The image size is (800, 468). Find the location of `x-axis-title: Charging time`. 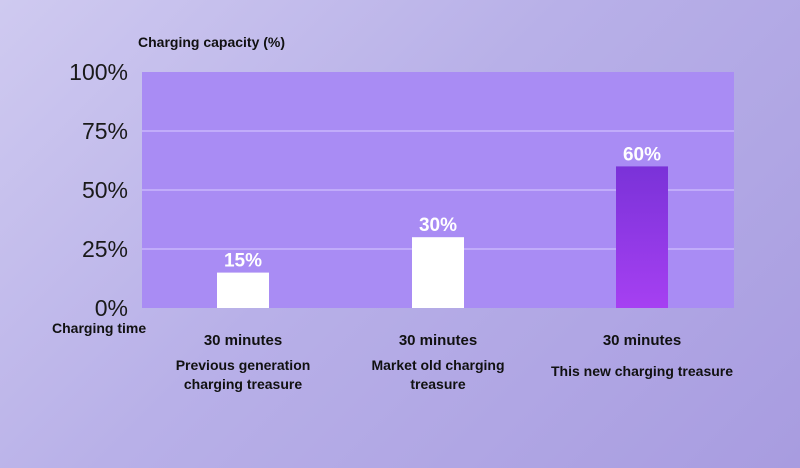

x-axis-title: Charging time is located at coordinates (99, 328).